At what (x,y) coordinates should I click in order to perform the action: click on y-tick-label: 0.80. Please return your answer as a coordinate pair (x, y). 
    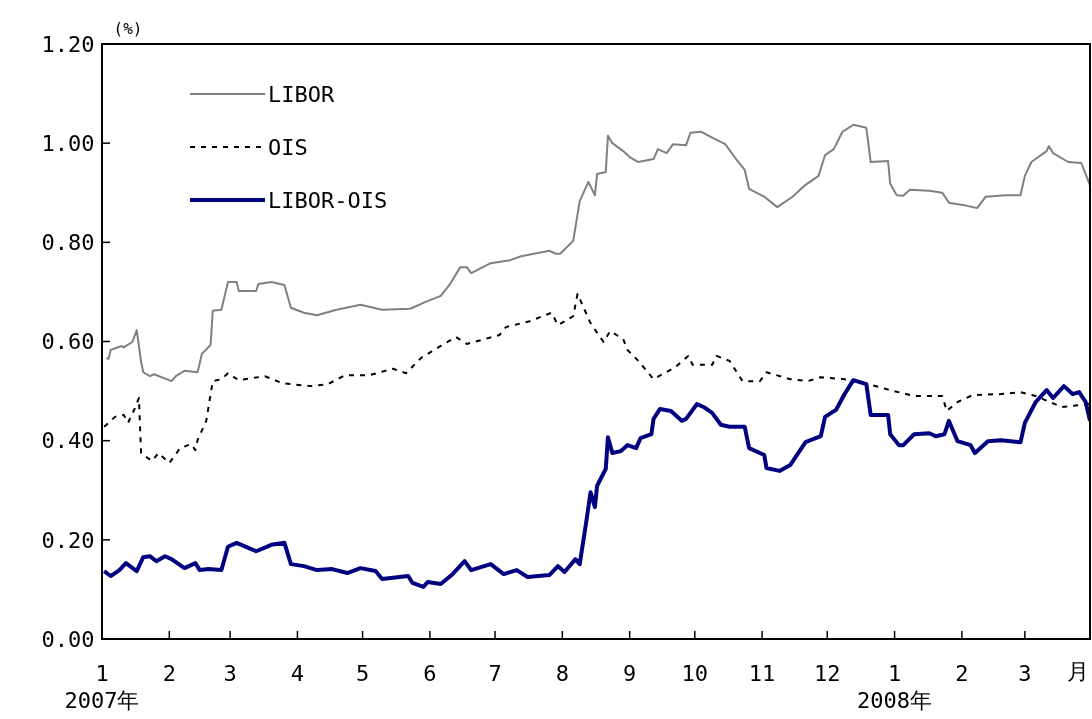
    Looking at the image, I should click on (68, 243).